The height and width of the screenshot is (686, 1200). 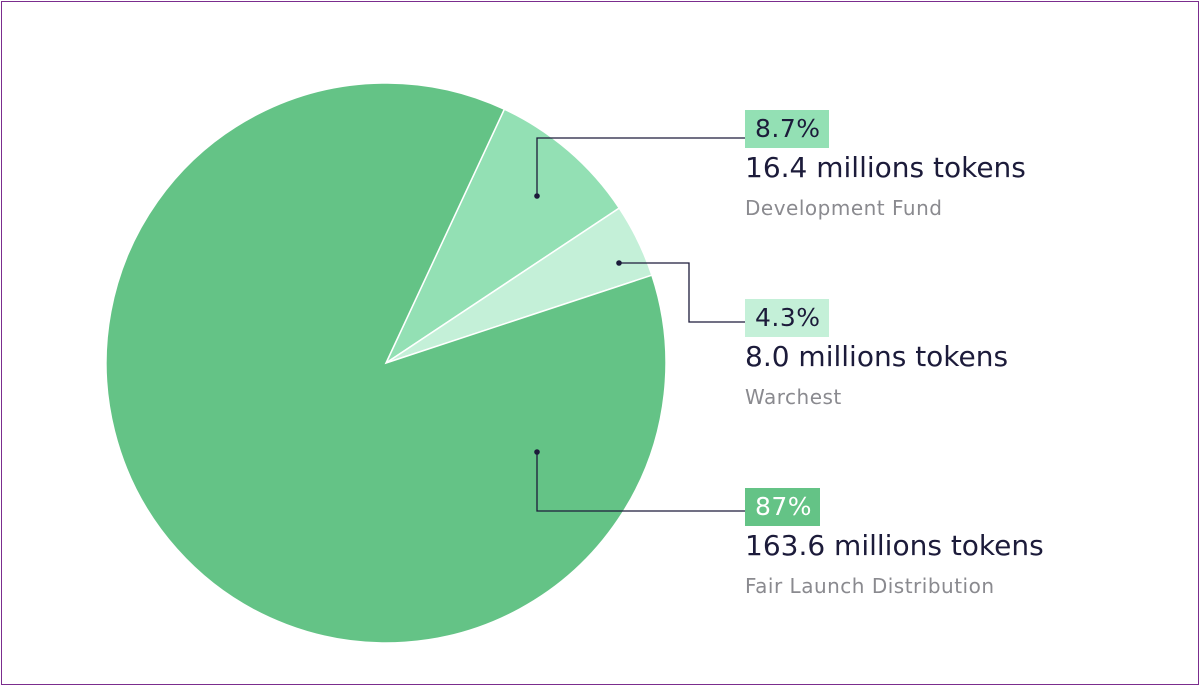 I want to click on label-development-fund: Development Fund, so click(x=844, y=208).